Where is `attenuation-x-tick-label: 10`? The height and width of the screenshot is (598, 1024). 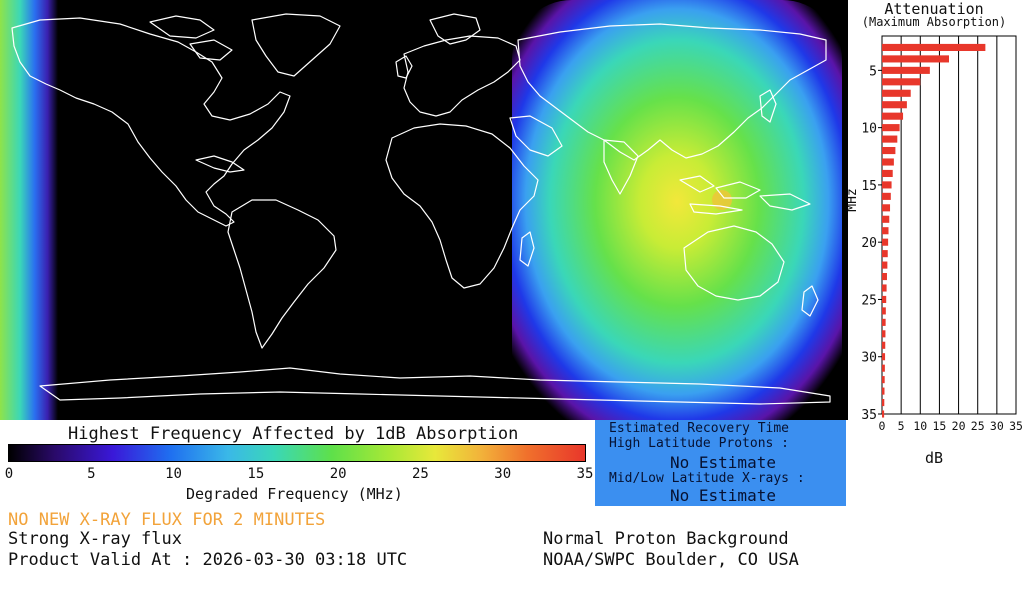 attenuation-x-tick-label: 10 is located at coordinates (920, 426).